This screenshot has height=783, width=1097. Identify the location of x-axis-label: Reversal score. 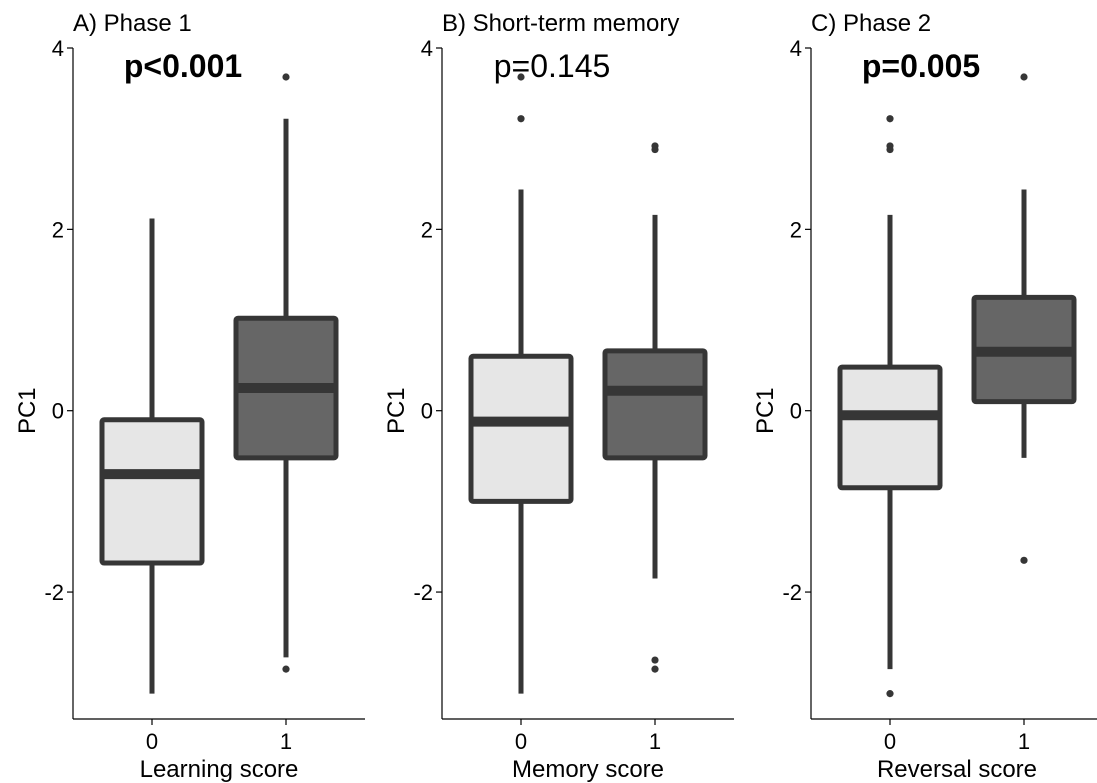
(957, 769).